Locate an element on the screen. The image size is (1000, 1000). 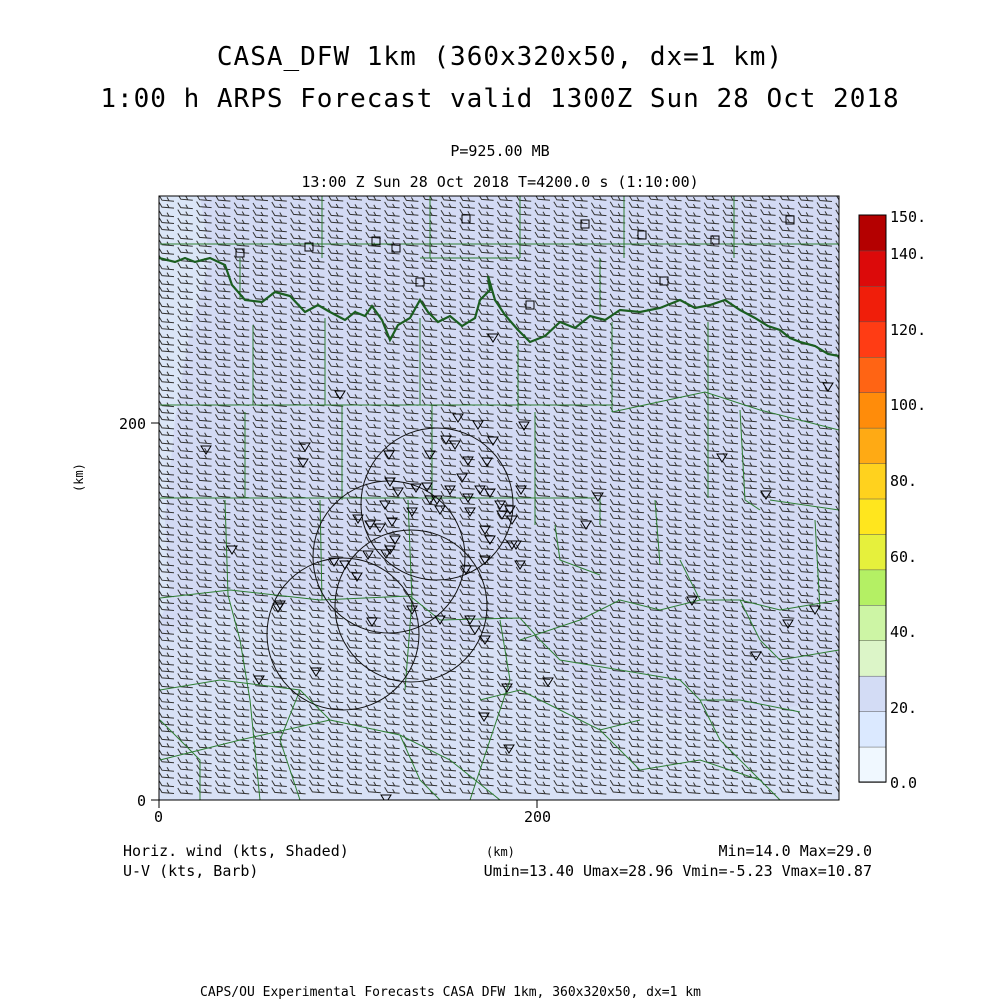
colorbar-label-120: 120. is located at coordinates (908, 330).